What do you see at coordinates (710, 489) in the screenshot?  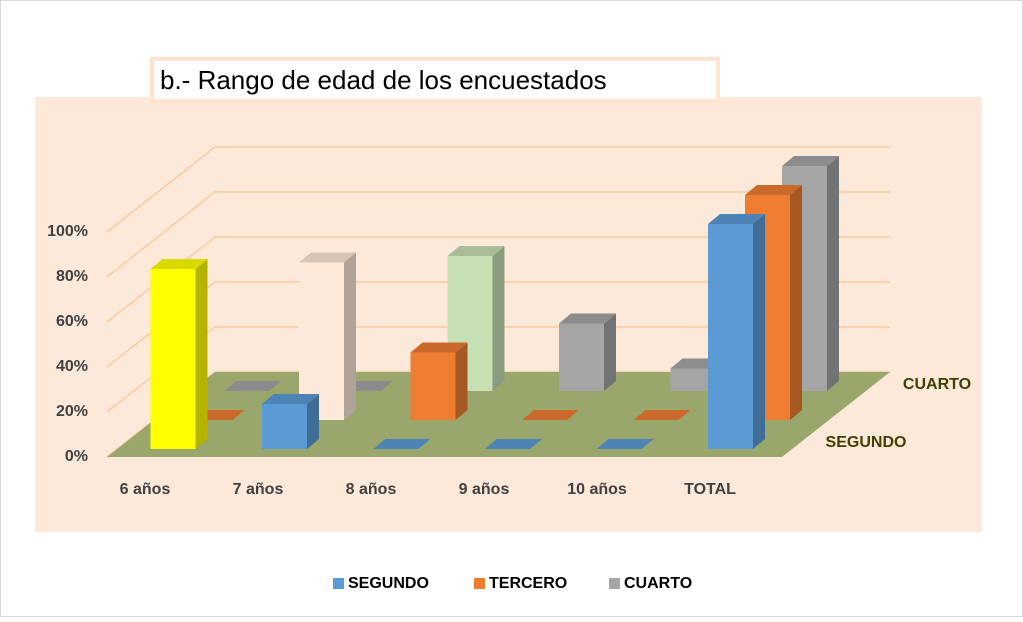 I see `x-tick-label: TOTAL` at bounding box center [710, 489].